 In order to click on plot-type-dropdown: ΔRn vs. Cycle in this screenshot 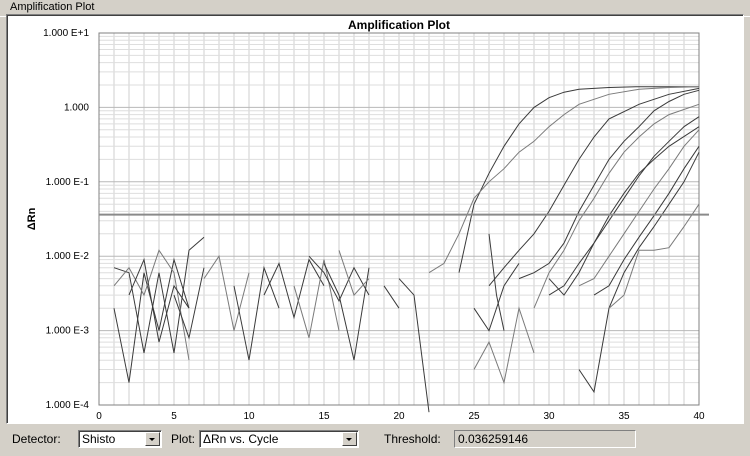, I will do `click(279, 439)`.